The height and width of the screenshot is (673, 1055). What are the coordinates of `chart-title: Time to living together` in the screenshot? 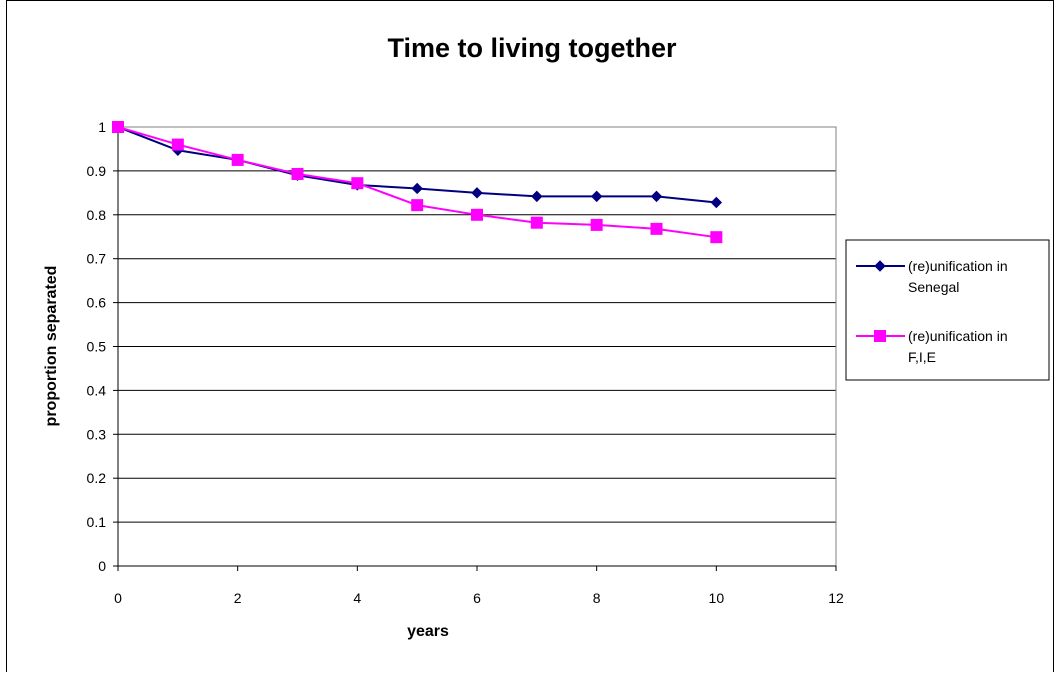 It's located at (532, 48).